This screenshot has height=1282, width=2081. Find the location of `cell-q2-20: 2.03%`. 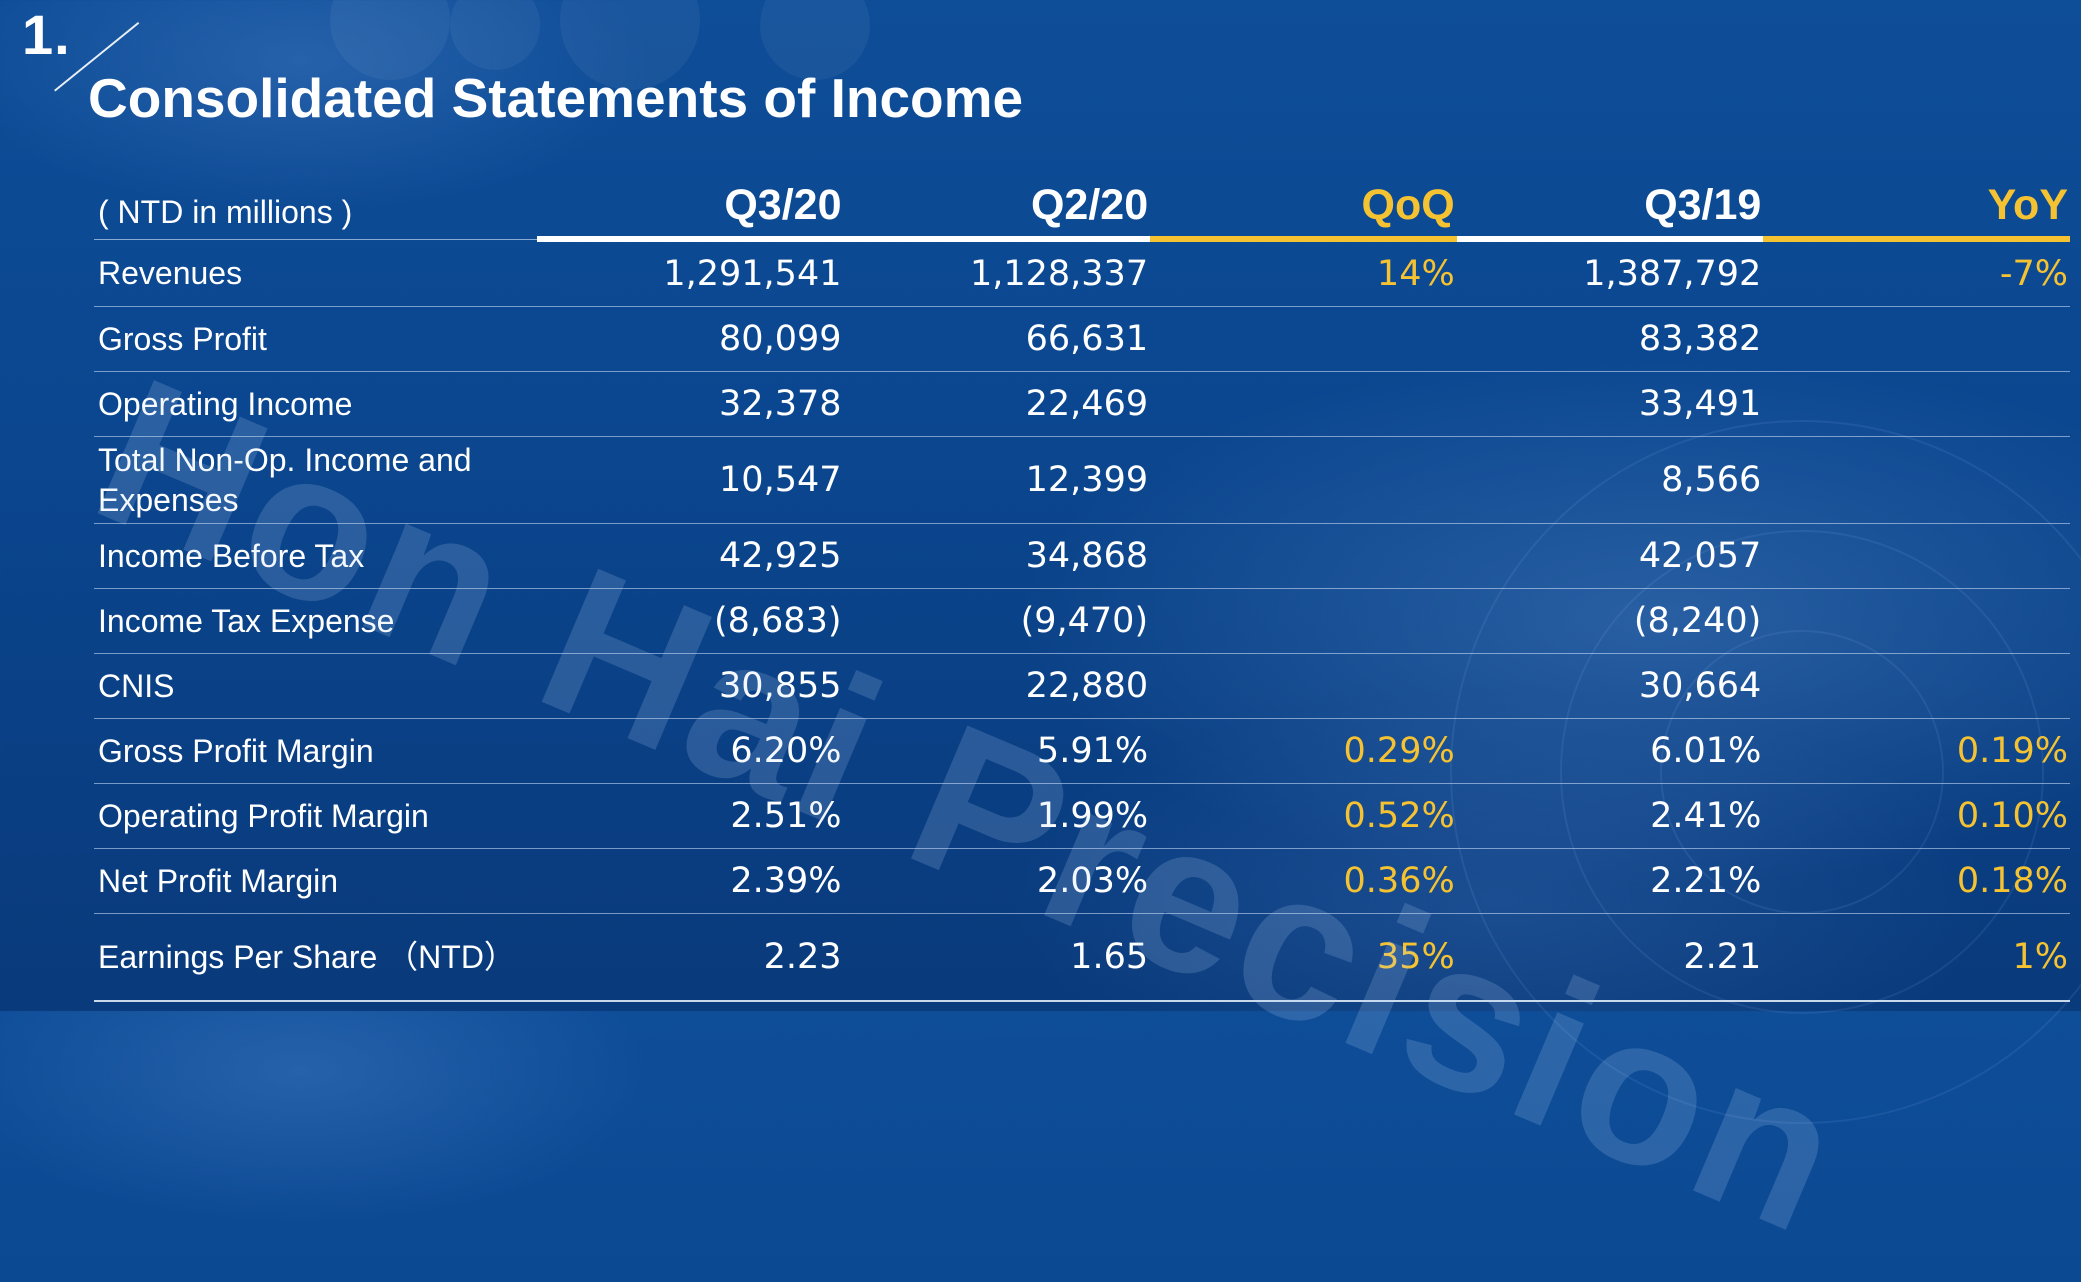

cell-q2-20: 2.03% is located at coordinates (997, 881).